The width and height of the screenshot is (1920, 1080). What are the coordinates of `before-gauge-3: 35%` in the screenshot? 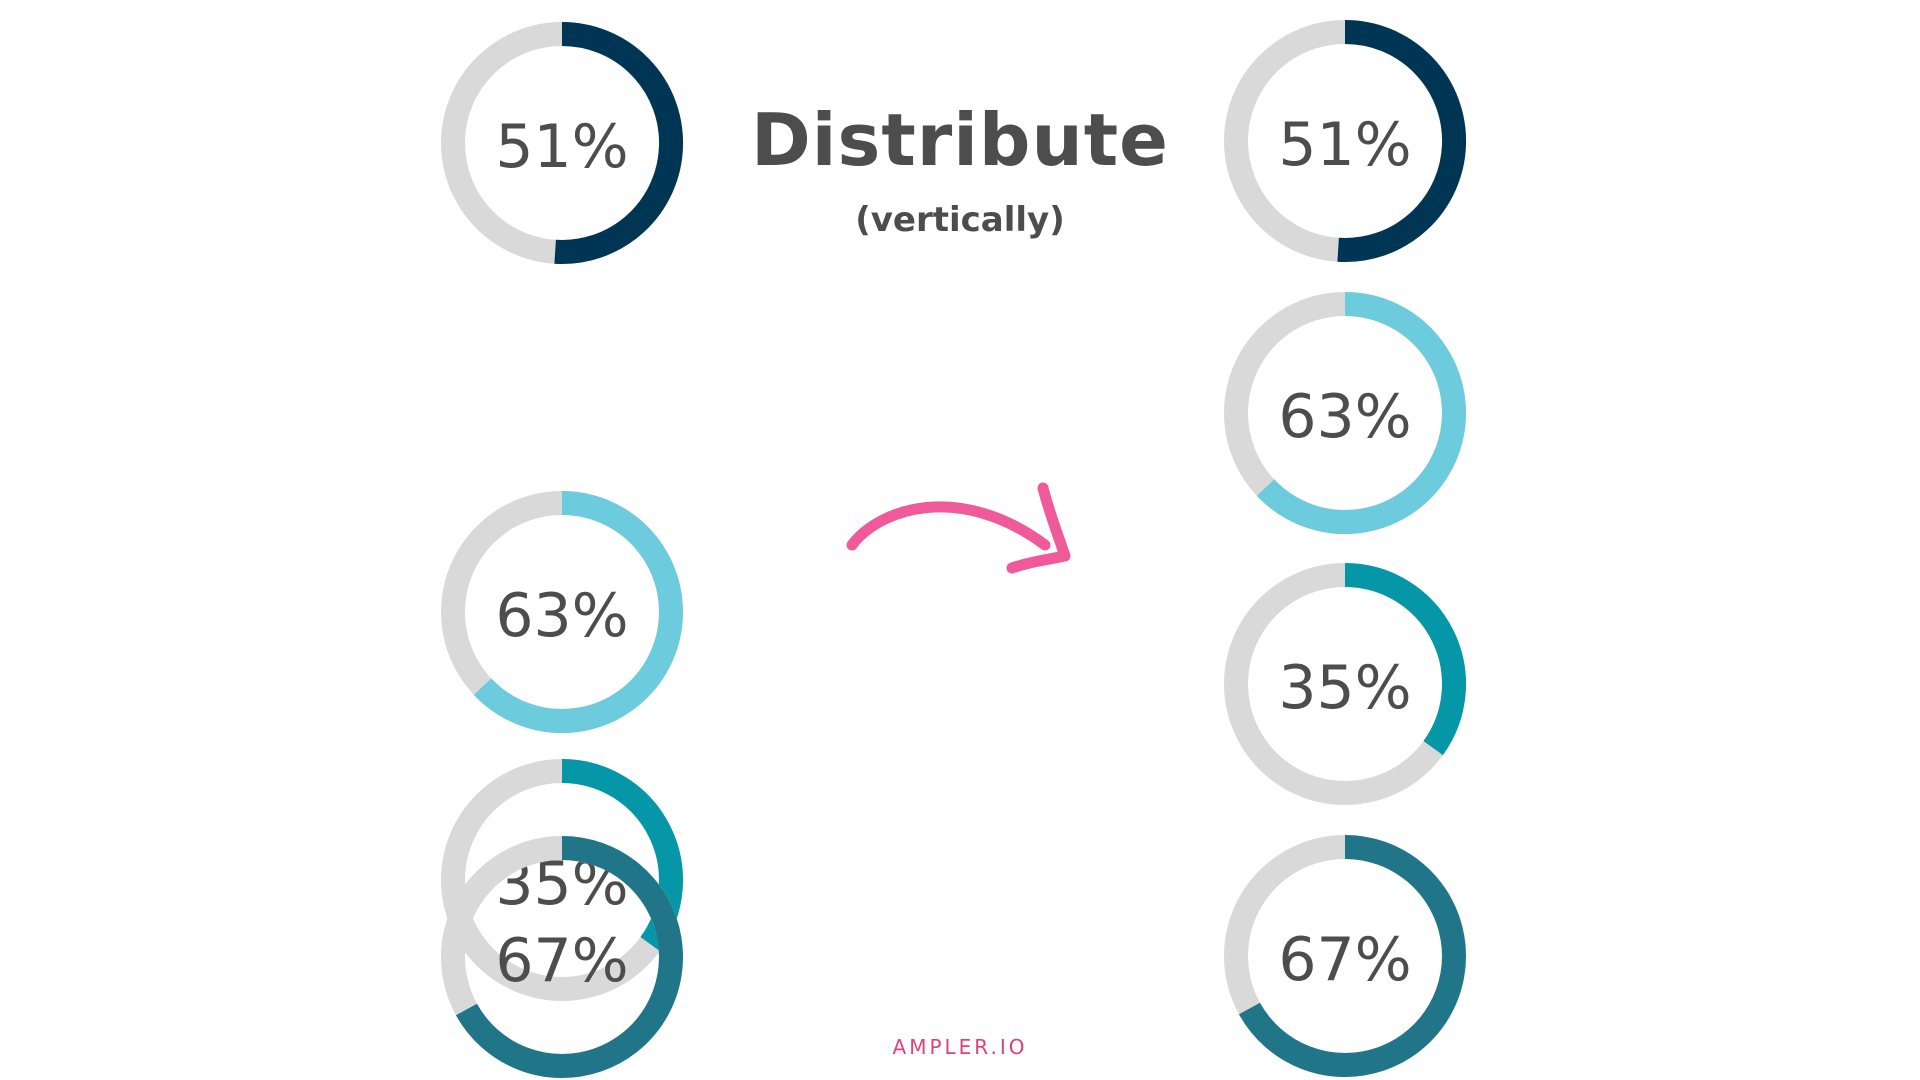 It's located at (562, 880).